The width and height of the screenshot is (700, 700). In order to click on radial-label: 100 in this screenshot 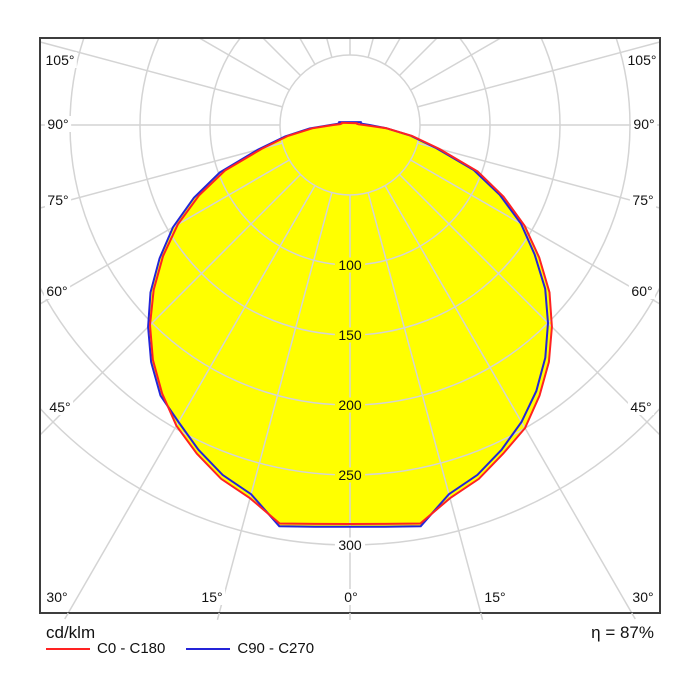, I will do `click(350, 265)`.